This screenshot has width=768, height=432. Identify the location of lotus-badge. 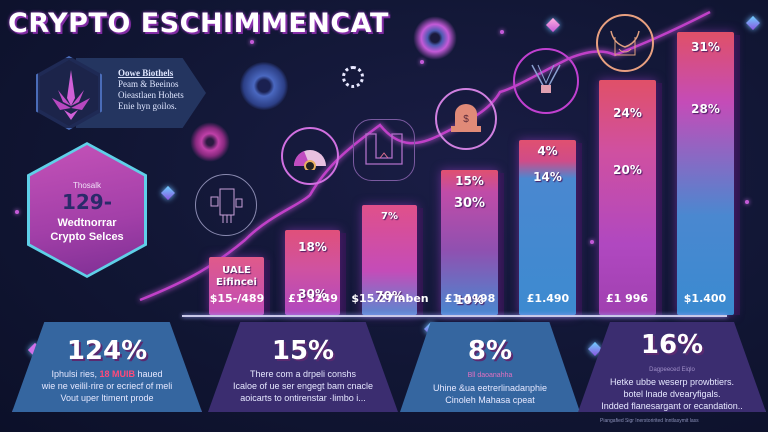
(69, 93).